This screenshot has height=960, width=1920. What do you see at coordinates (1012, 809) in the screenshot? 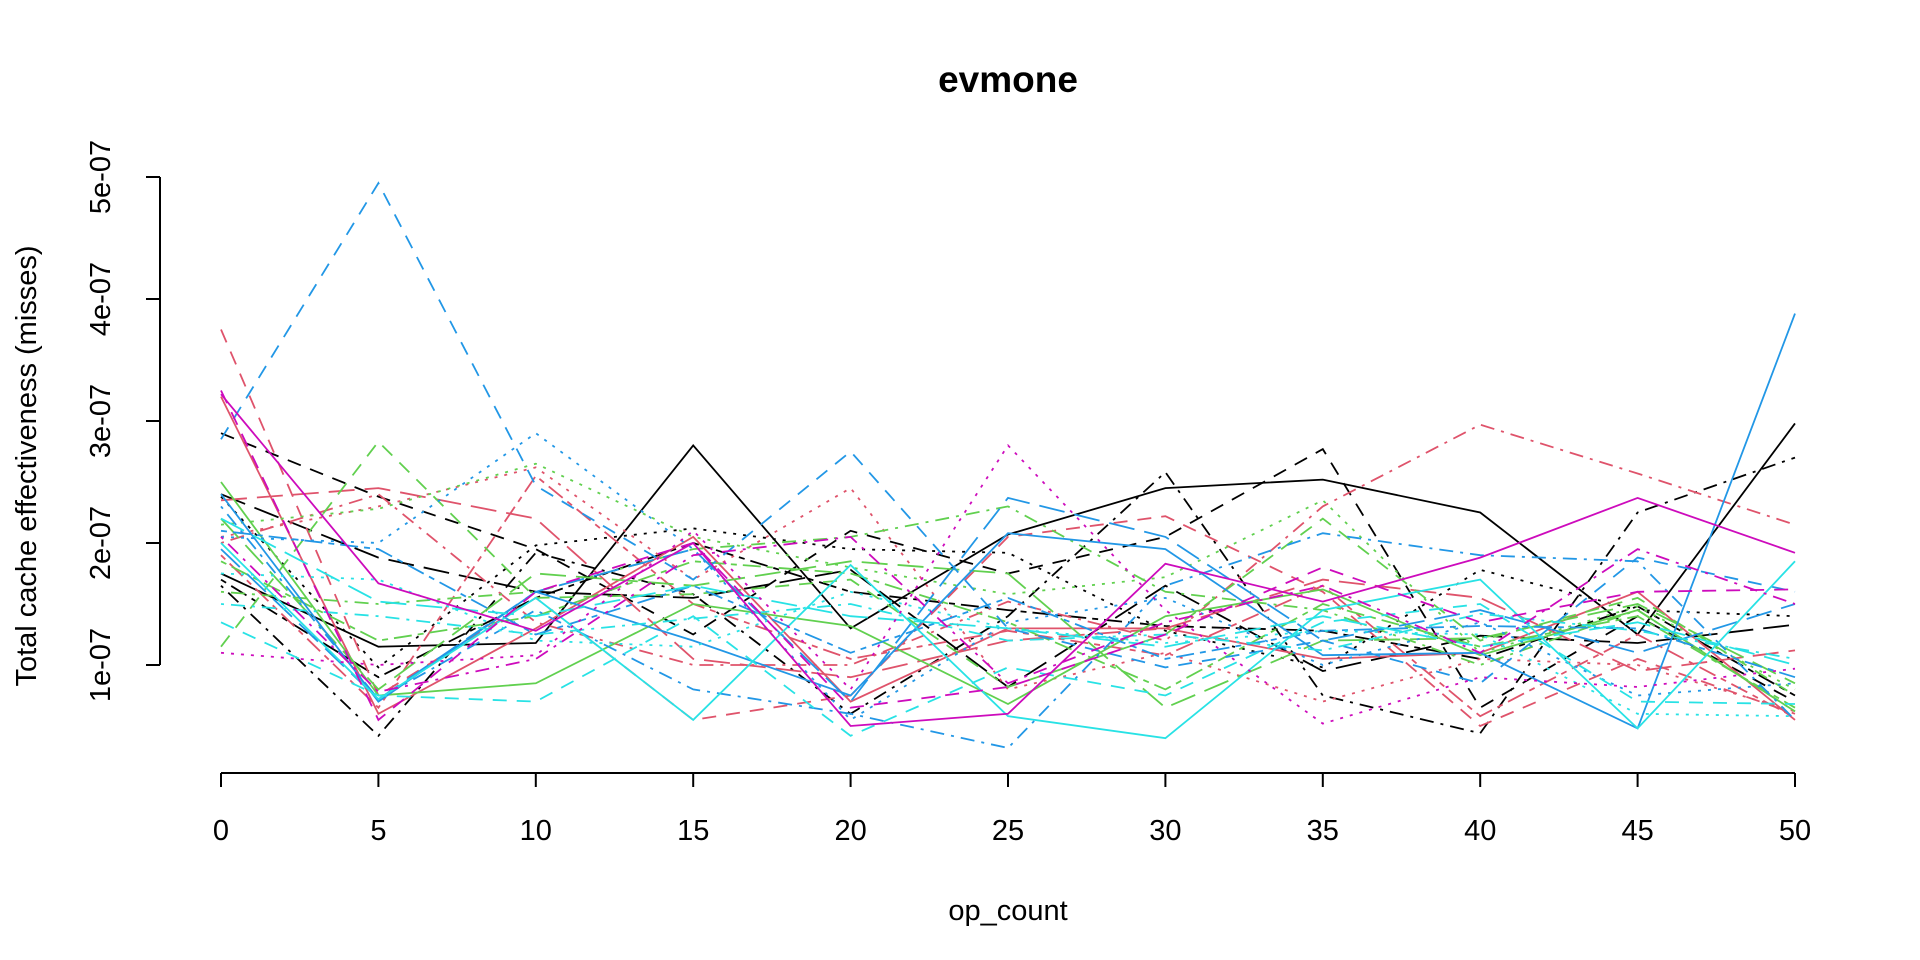
I see `x-axis: 0 5 10 15 20 25 30 35 40 45 50` at bounding box center [1012, 809].